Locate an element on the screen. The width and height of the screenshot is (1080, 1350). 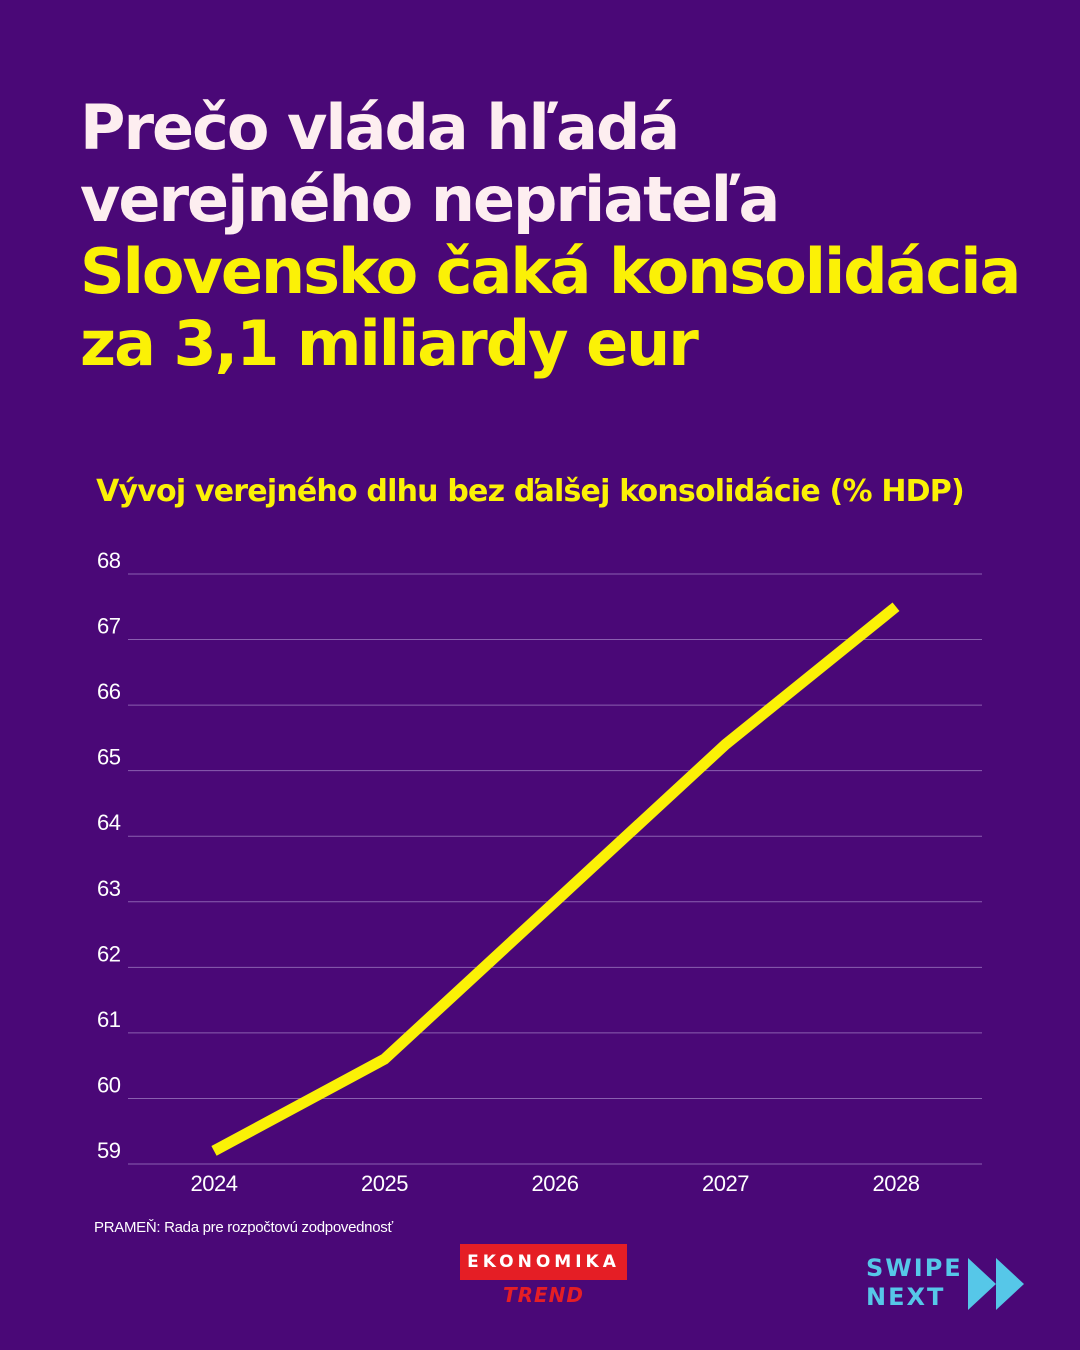
logo-top-text: EKONOMIKA is located at coordinates (543, 1262).